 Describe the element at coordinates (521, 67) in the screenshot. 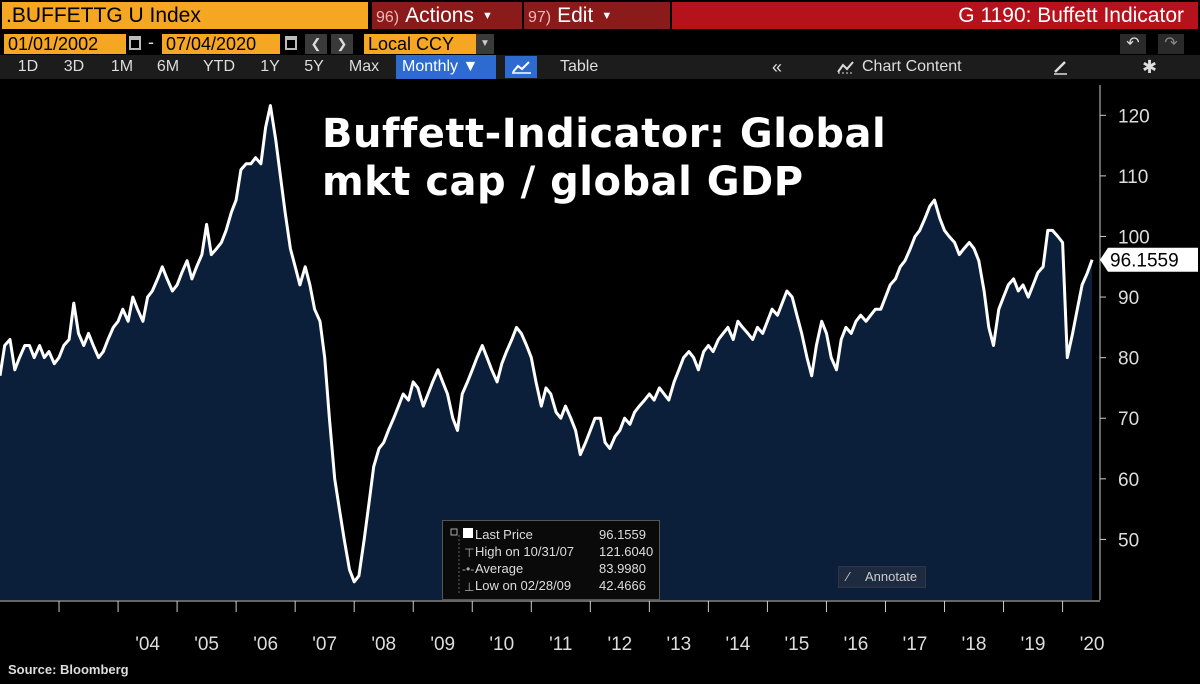

I see `line-chart-icon` at that location.